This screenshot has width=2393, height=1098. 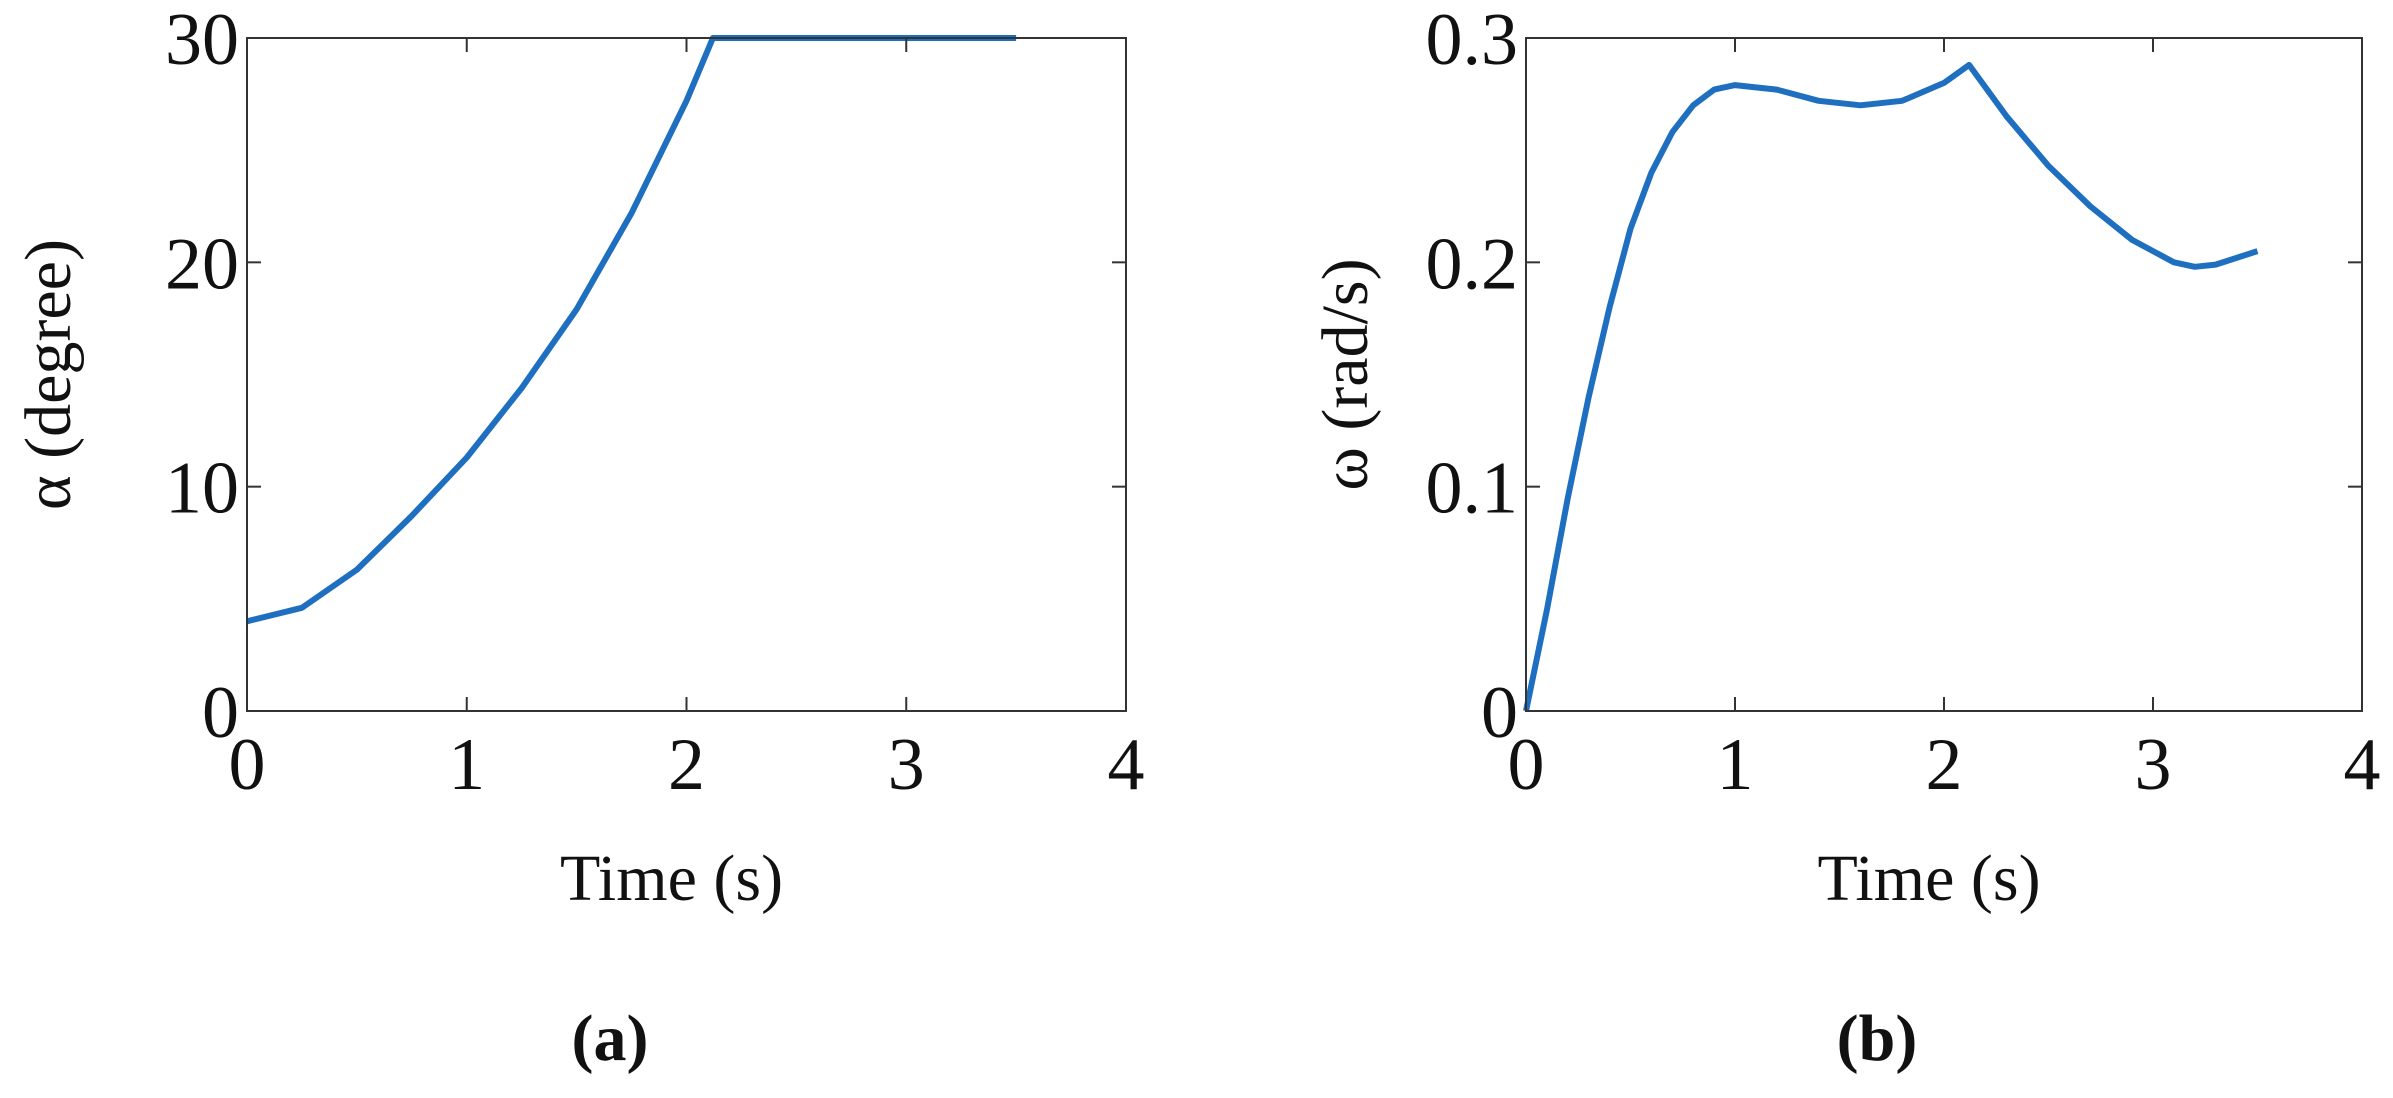 What do you see at coordinates (1877, 1038) in the screenshot?
I see `caption: (b)` at bounding box center [1877, 1038].